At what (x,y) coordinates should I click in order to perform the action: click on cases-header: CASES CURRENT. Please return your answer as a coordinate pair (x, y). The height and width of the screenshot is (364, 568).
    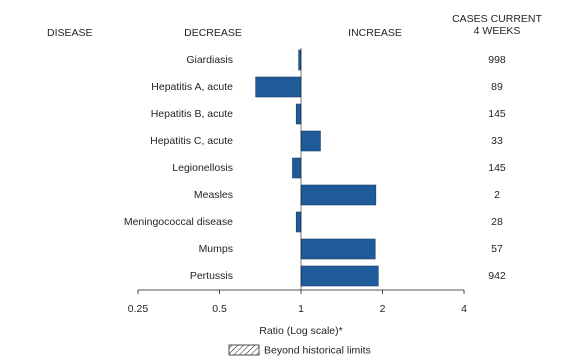
    Looking at the image, I should click on (497, 19).